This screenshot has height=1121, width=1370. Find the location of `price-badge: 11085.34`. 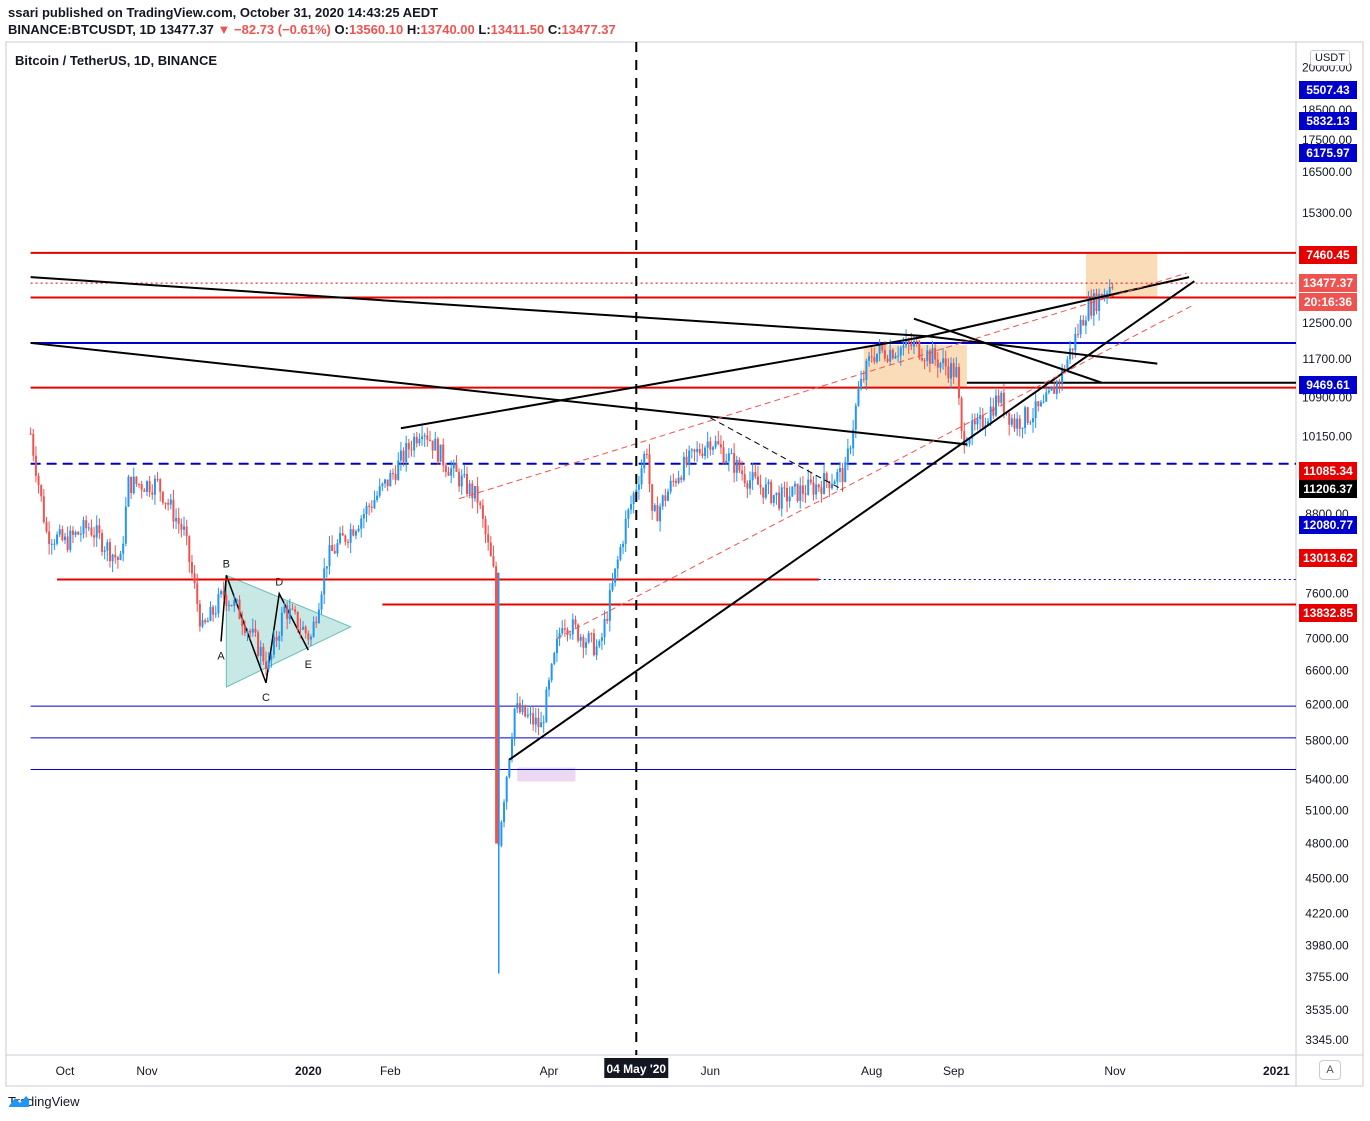

price-badge: 11085.34 is located at coordinates (1328, 471).